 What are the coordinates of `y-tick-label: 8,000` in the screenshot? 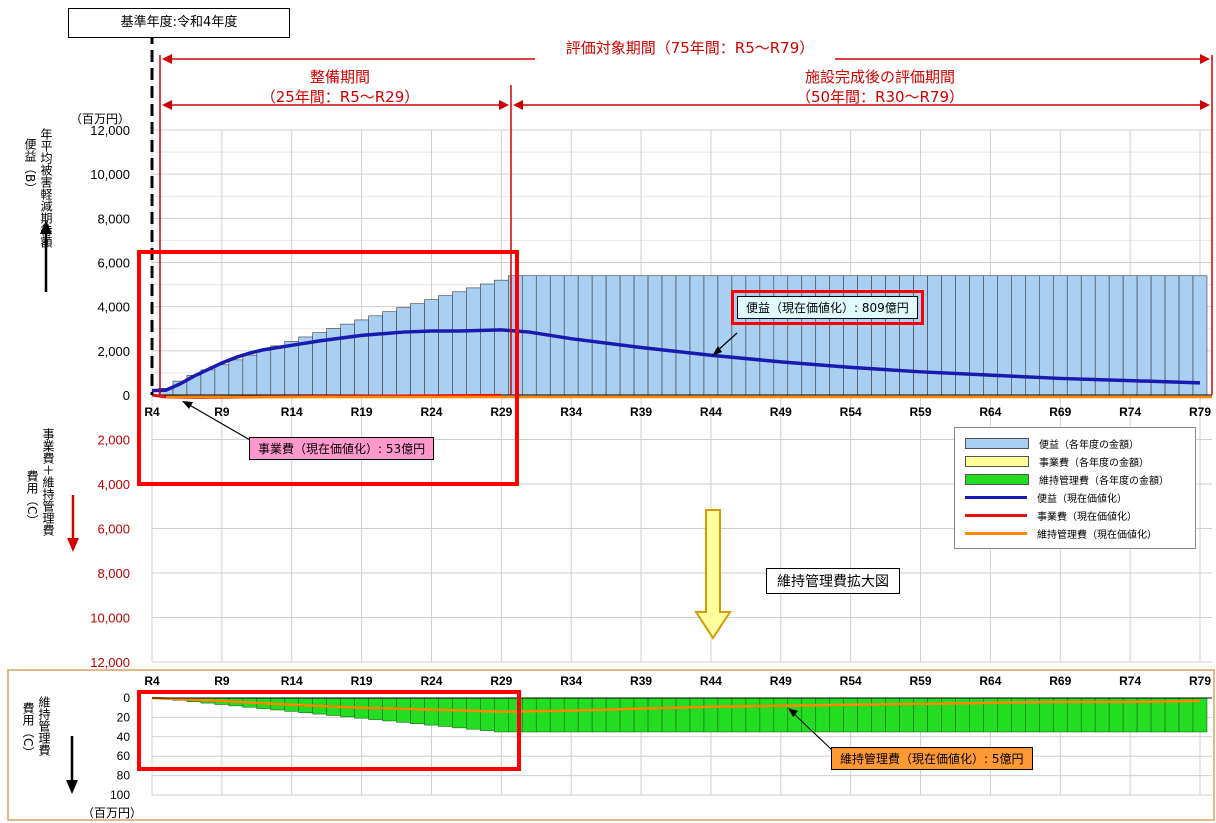 It's located at (113, 218).